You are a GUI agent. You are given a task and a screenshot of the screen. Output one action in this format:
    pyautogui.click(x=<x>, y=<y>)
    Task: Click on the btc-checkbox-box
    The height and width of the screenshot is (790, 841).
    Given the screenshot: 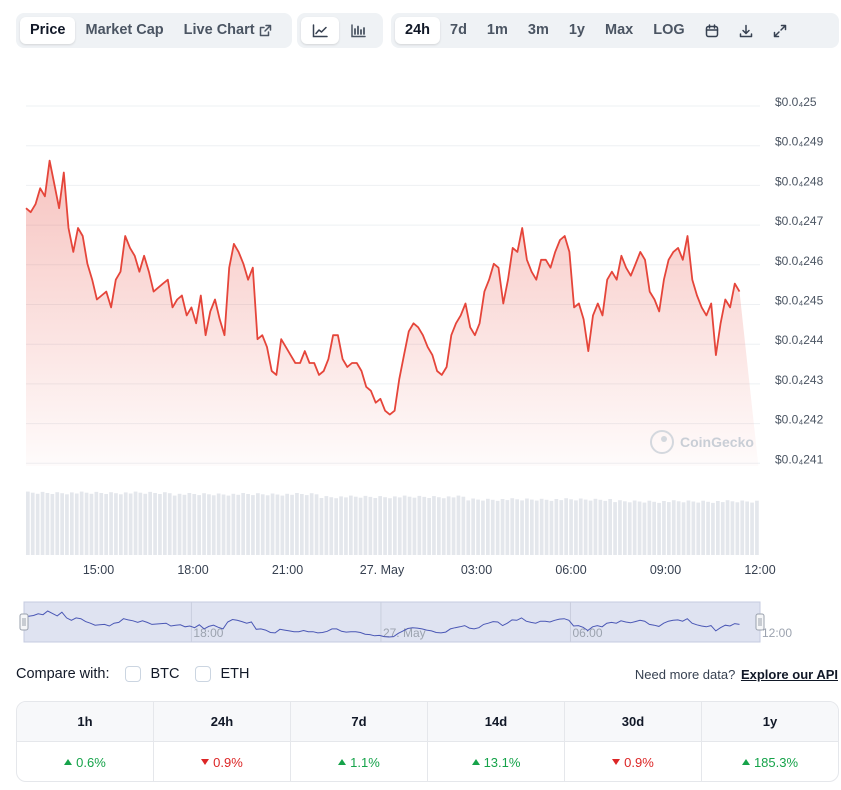 What is the action you would take?
    pyautogui.click(x=133, y=674)
    